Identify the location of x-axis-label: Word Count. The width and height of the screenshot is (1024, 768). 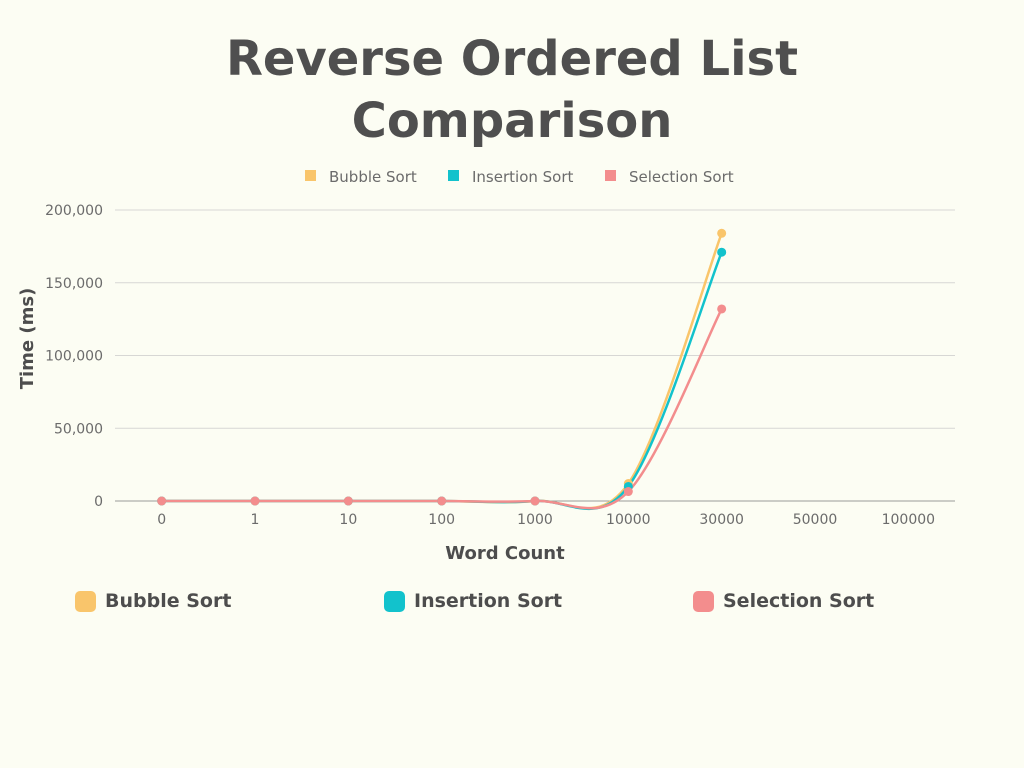
(505, 553).